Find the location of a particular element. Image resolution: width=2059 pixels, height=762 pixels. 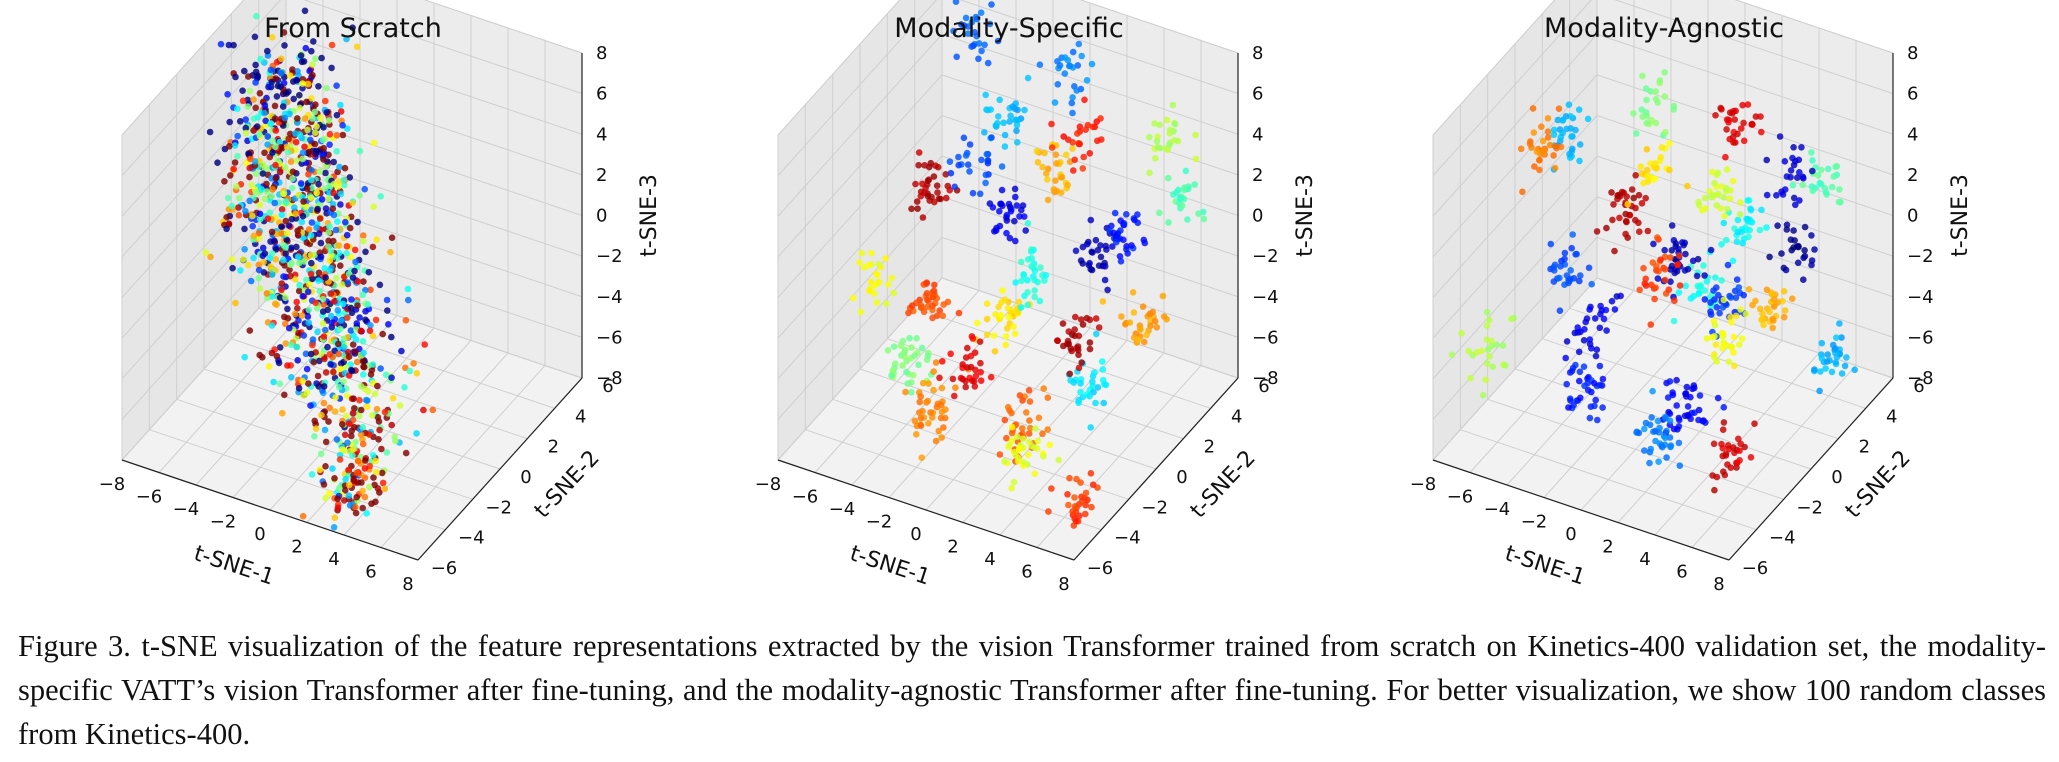

points-layer is located at coordinates (1653, 281).